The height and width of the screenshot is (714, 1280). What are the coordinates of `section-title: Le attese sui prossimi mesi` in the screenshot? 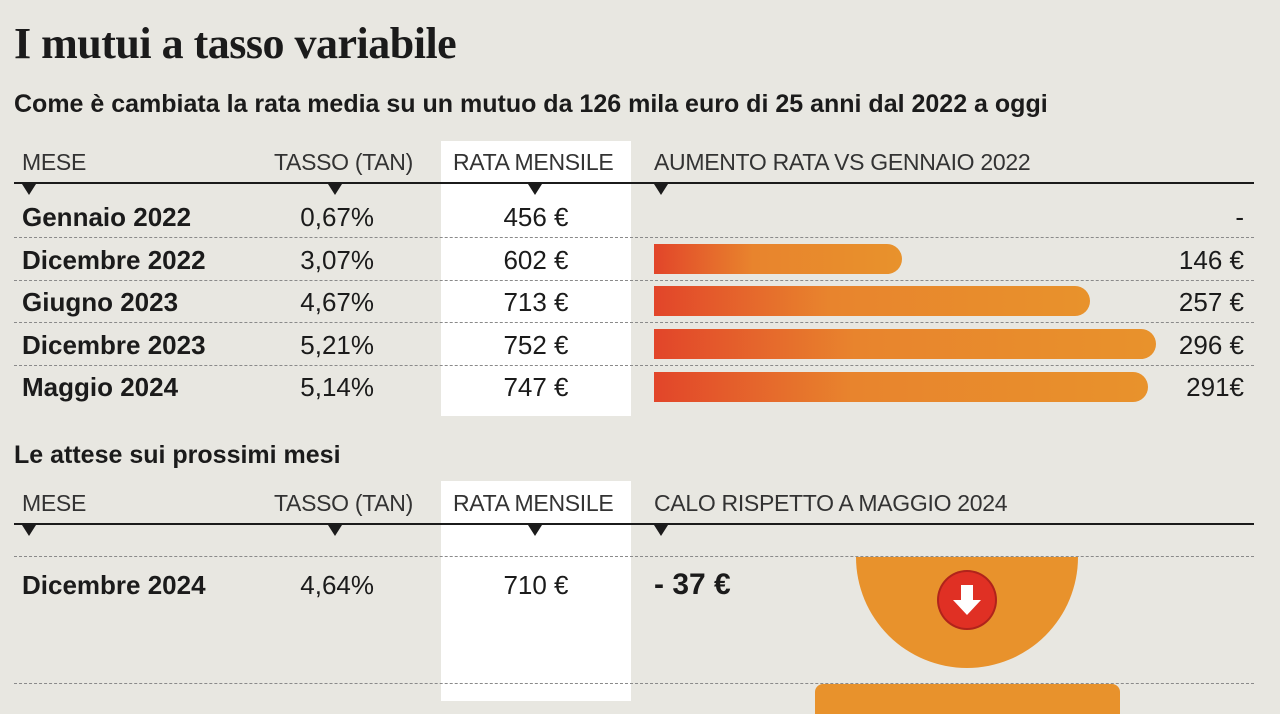 It's located at (177, 455).